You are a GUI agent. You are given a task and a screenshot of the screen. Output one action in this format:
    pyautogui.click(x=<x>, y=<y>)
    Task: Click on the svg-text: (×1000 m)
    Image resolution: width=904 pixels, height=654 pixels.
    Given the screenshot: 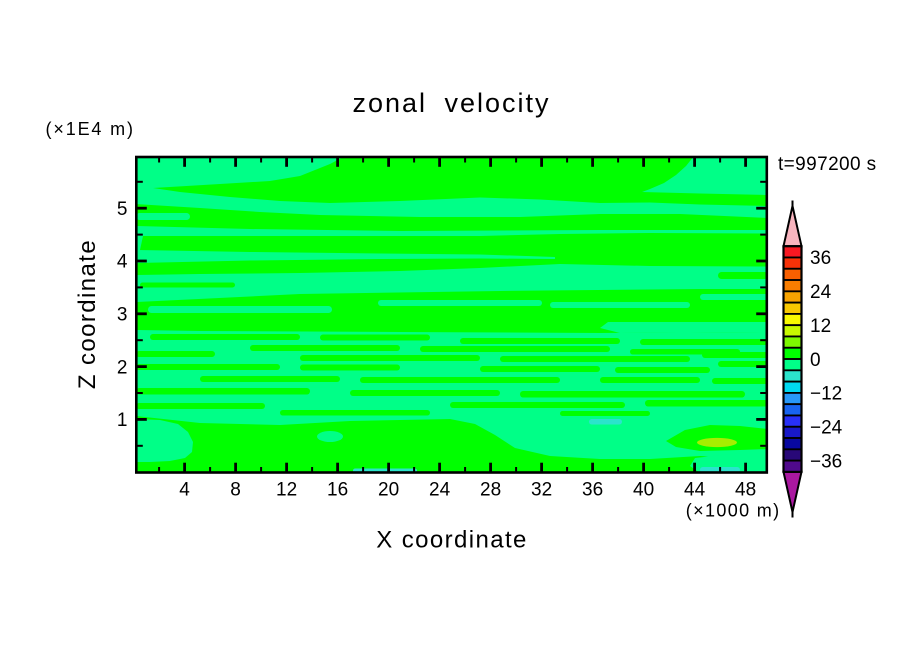 What is the action you would take?
    pyautogui.click(x=733, y=511)
    